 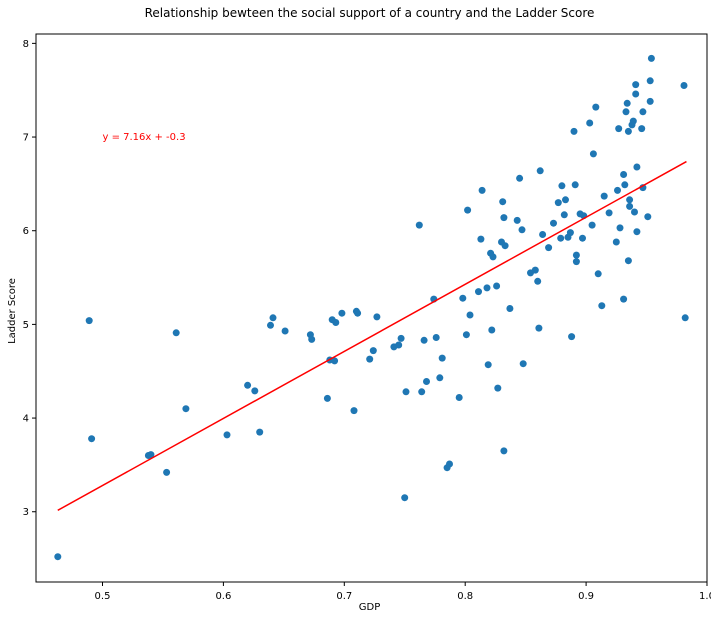 What do you see at coordinates (29, 278) in the screenshot?
I see `y-axis: 3 4 5 6 7 8` at bounding box center [29, 278].